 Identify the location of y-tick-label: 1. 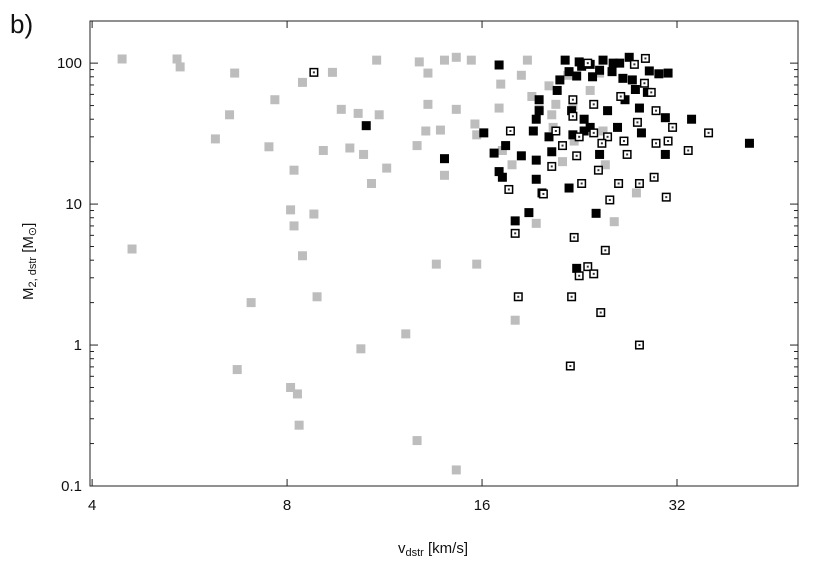
(78, 345).